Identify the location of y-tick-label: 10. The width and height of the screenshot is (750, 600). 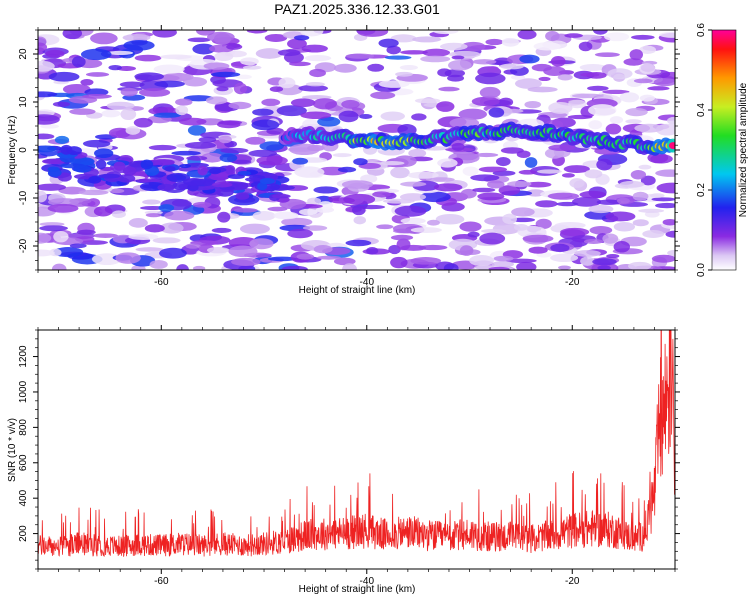
(23, 102).